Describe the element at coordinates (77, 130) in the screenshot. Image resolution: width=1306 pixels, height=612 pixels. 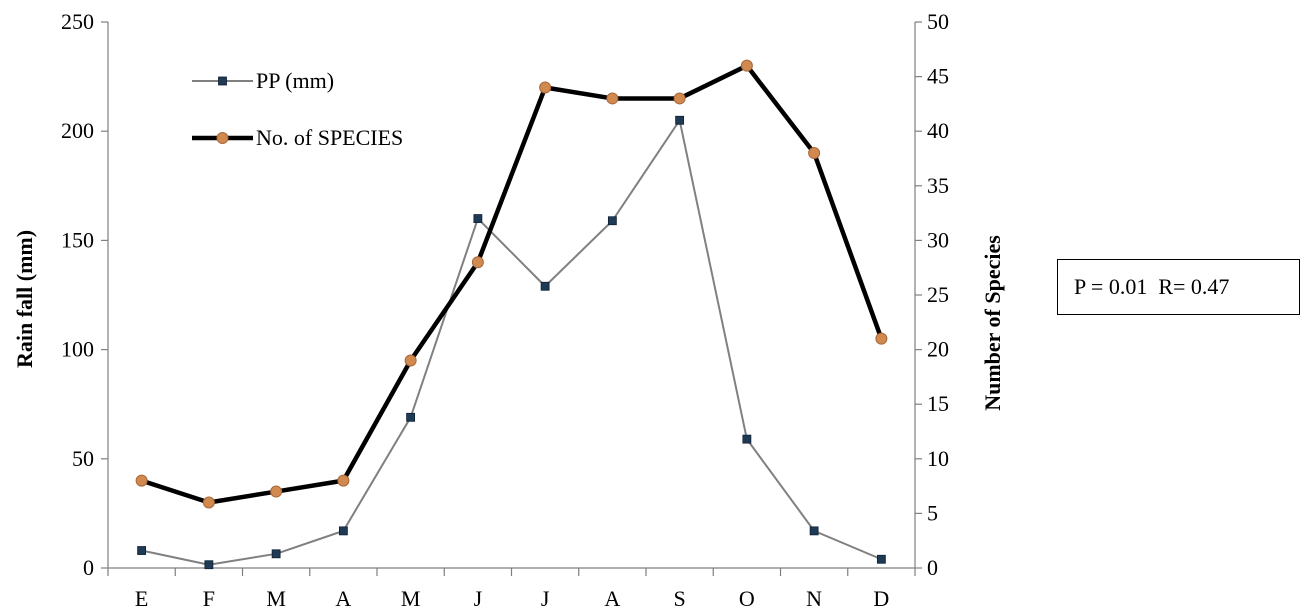
I see `left-tick-label: 200` at that location.